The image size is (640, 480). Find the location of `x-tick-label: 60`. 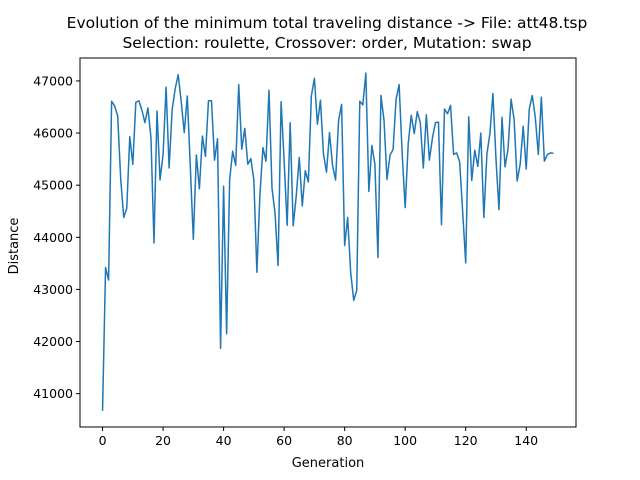

x-tick-label: 60 is located at coordinates (284, 440).